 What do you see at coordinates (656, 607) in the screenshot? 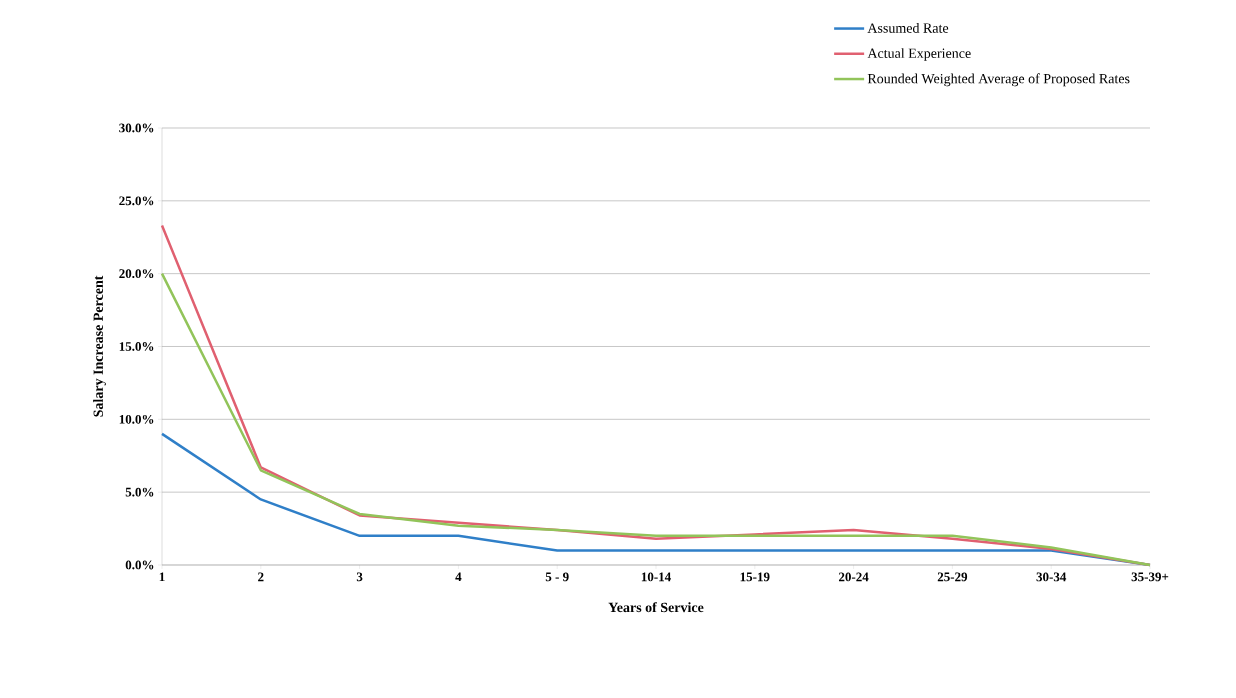
I see `x-axis-title: Years of Service` at bounding box center [656, 607].